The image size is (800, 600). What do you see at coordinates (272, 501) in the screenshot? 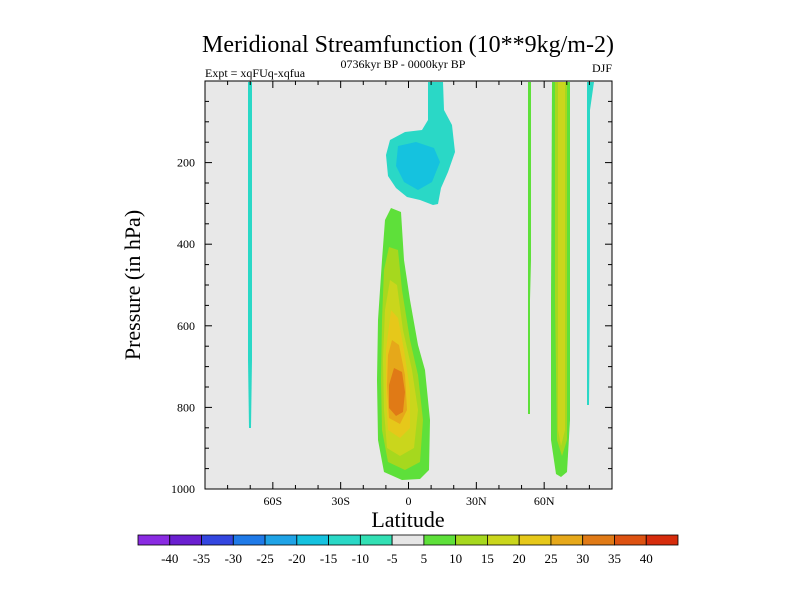
I see `x-tick-label: 60S` at bounding box center [272, 501].